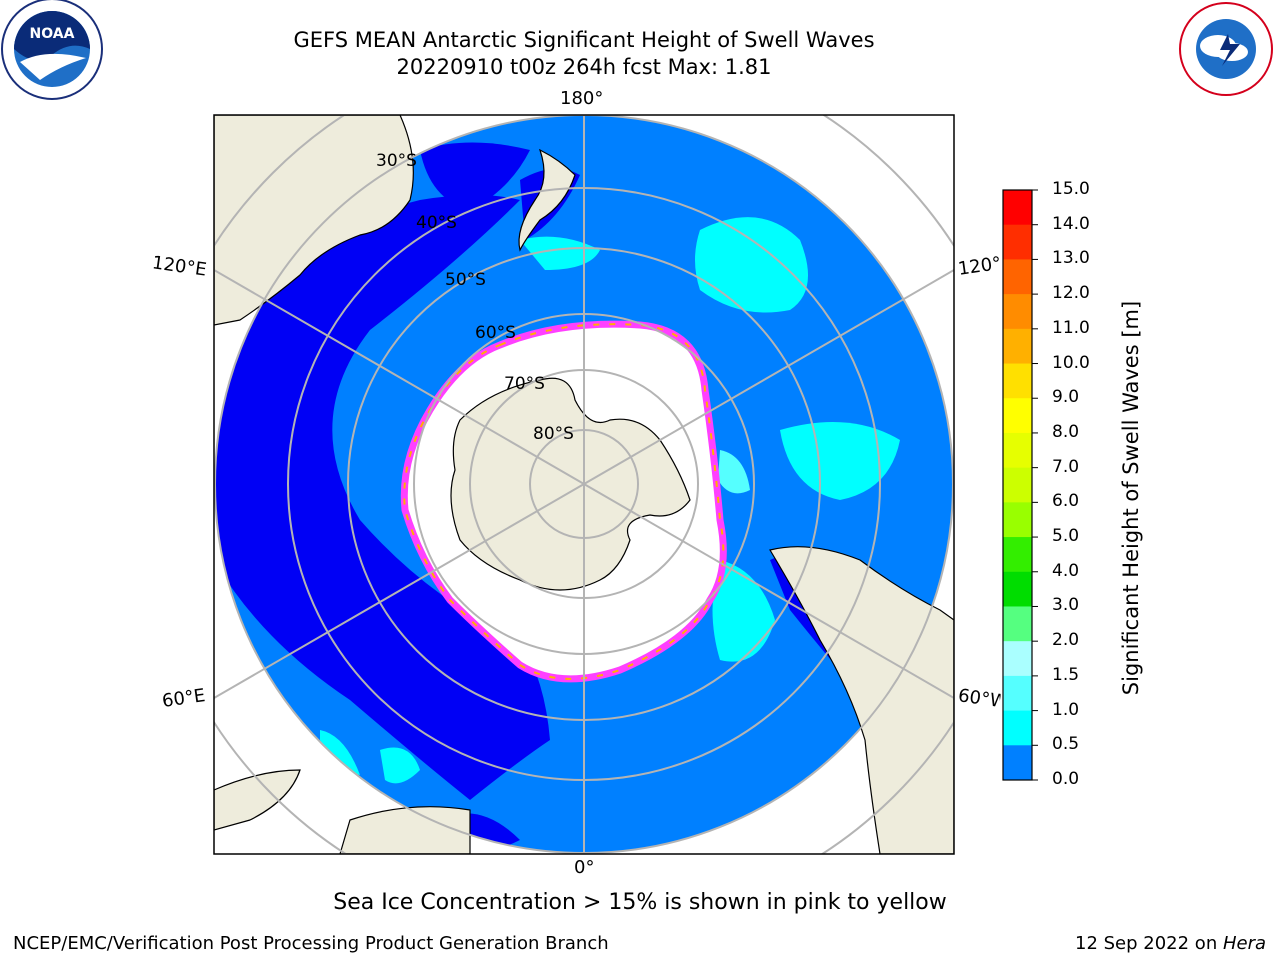  I want to click on footer-date: 12 Sep 2022 on Hera, so click(1170, 943).